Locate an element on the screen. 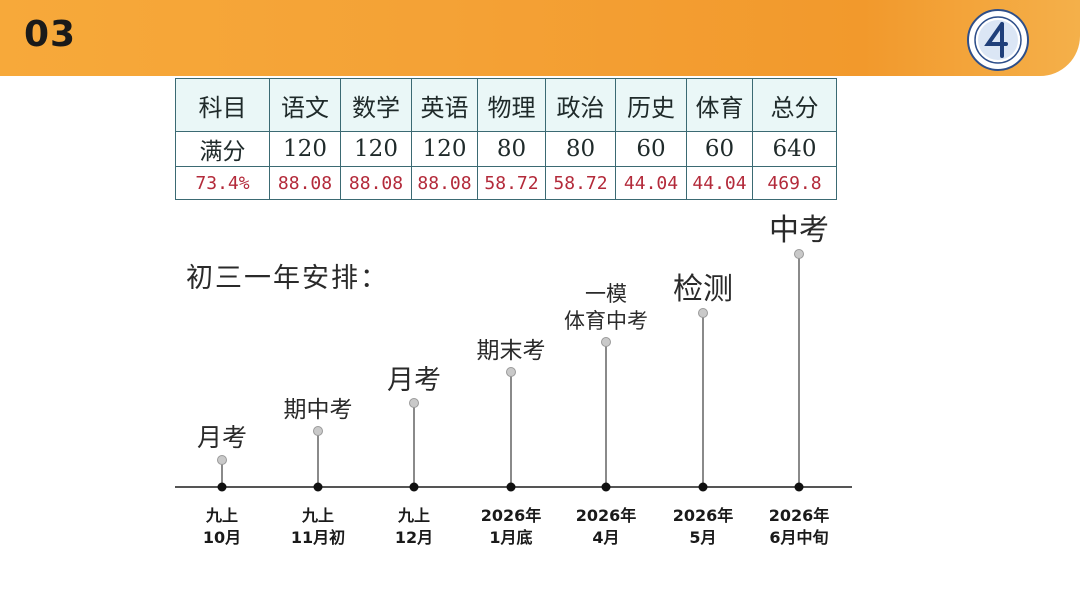  table-cell: 政治 is located at coordinates (580, 105).